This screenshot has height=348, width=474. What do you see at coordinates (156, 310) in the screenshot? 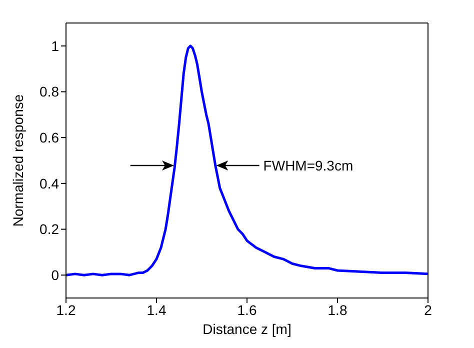
I see `x-tick-label: 1.4` at bounding box center [156, 310].